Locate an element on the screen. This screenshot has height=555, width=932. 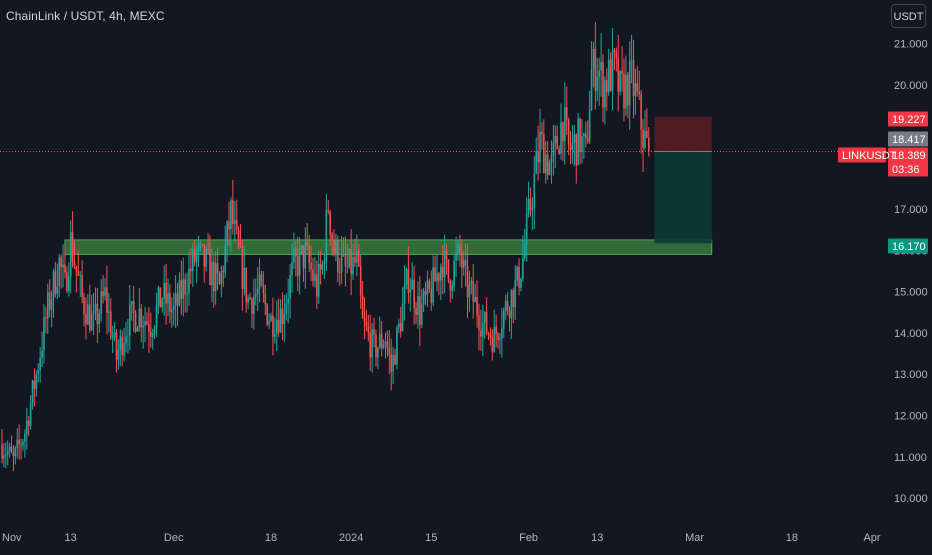
countdown-badge: 03:36 is located at coordinates (908, 169).